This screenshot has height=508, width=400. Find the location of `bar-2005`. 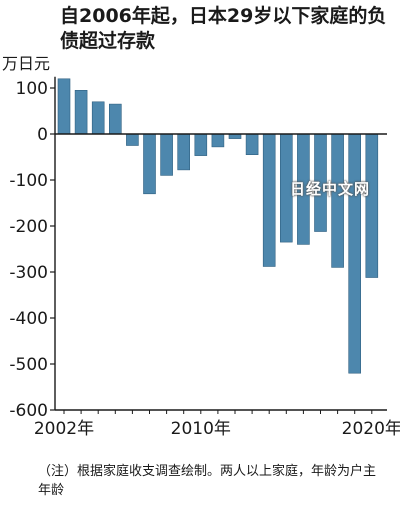

bar-2005 is located at coordinates (115, 119).